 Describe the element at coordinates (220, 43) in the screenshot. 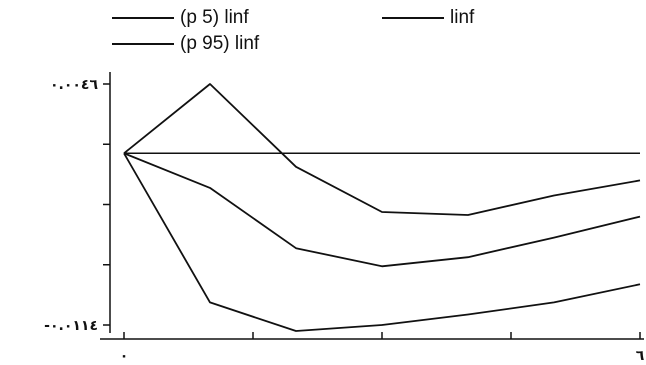

I see `legend-label: (p 95) linf` at that location.